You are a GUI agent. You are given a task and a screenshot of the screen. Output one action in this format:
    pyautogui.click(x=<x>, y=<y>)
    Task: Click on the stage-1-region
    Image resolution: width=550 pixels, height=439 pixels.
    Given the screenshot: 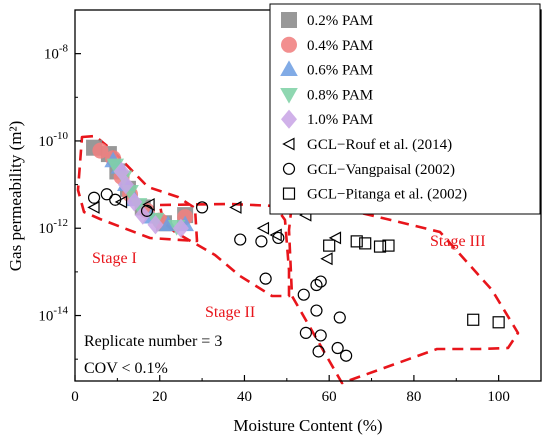 What is the action you would take?
    pyautogui.click(x=137, y=188)
    